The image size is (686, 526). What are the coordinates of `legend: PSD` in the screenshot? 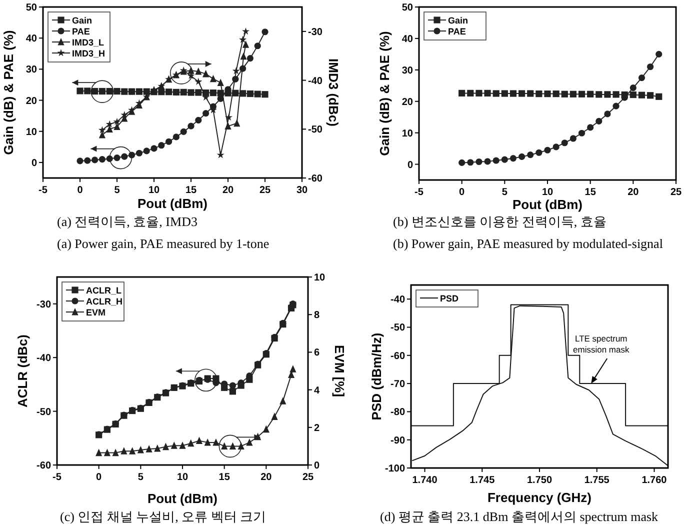 It's located at (447, 299).